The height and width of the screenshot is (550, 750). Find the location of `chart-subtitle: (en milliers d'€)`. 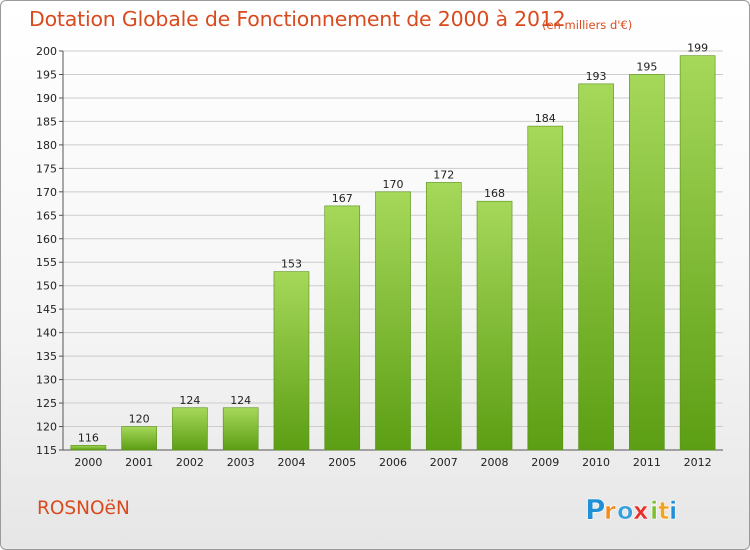

chart-subtitle: (en milliers d'€) is located at coordinates (587, 25).